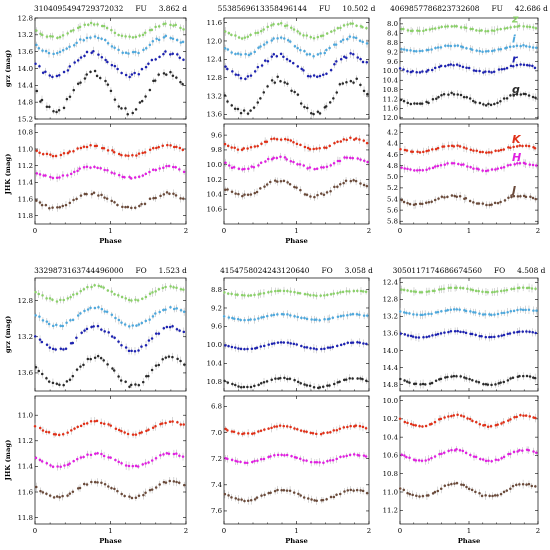 This screenshot has width=550, height=550. What do you see at coordinates (296, 188) in the screenshot?
I see `series-J` at bounding box center [296, 188].